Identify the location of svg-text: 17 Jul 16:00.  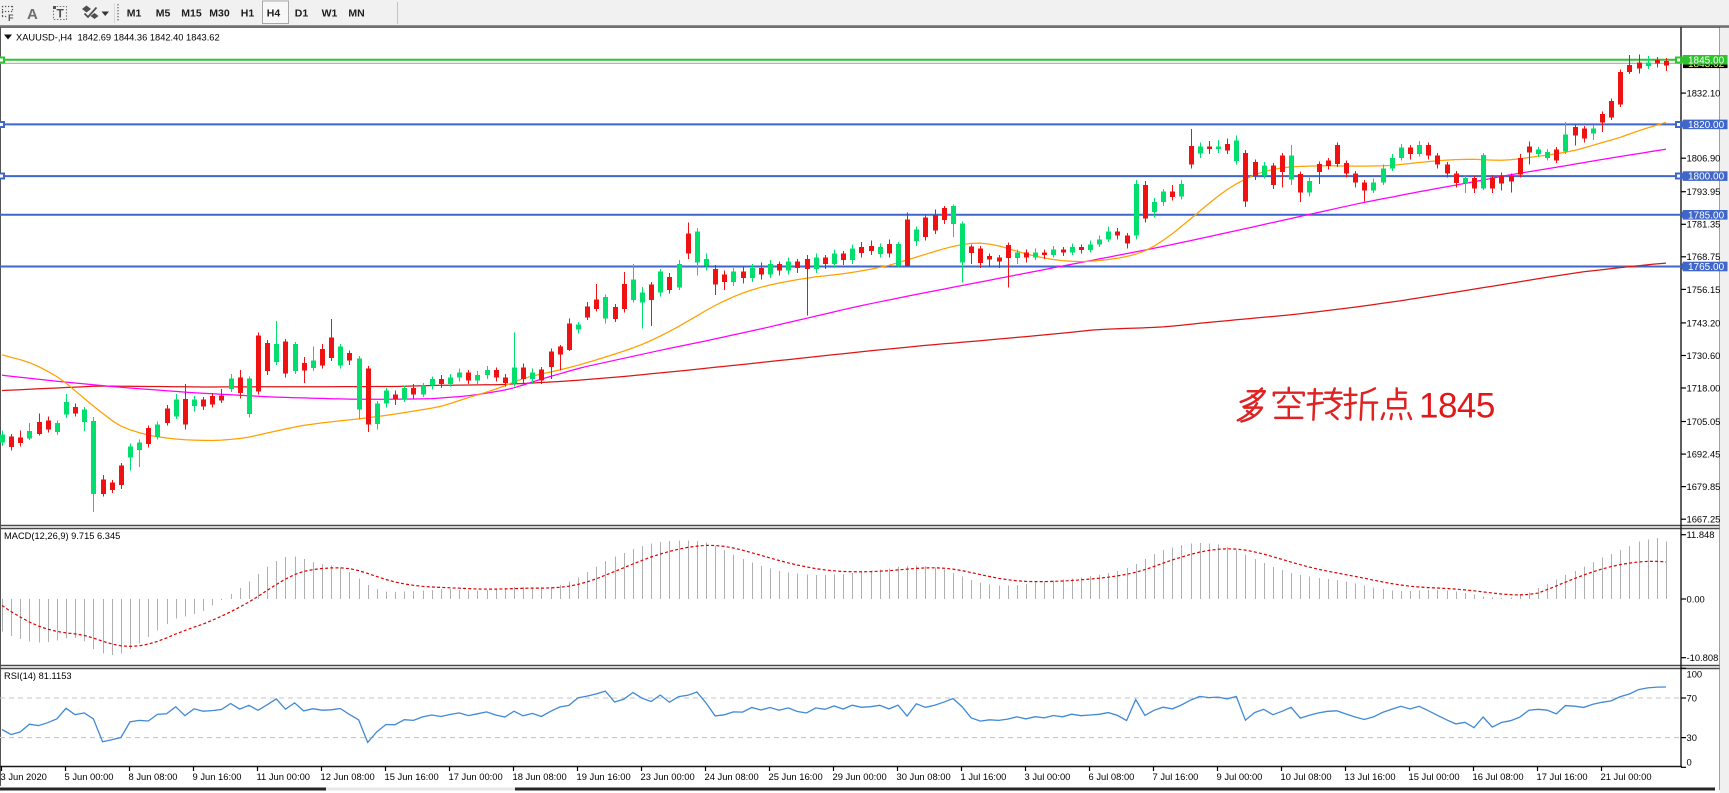
(1562, 776).